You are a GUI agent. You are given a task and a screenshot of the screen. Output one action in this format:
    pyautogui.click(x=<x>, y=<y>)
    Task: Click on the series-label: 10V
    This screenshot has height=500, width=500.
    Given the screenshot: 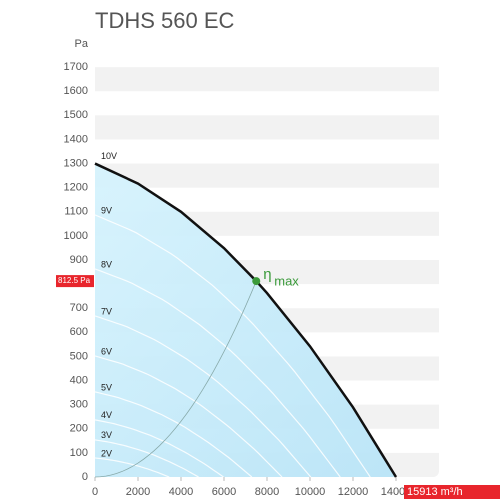 What is the action you would take?
    pyautogui.click(x=109, y=156)
    